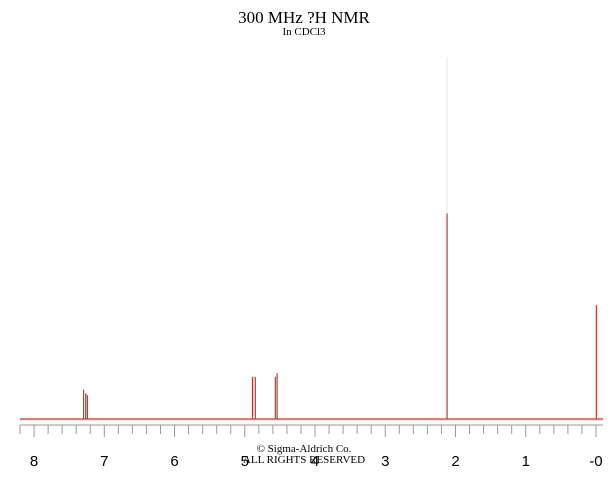 The height and width of the screenshot is (493, 608). Describe the element at coordinates (455, 461) in the screenshot. I see `x-tick-label: 2` at that location.